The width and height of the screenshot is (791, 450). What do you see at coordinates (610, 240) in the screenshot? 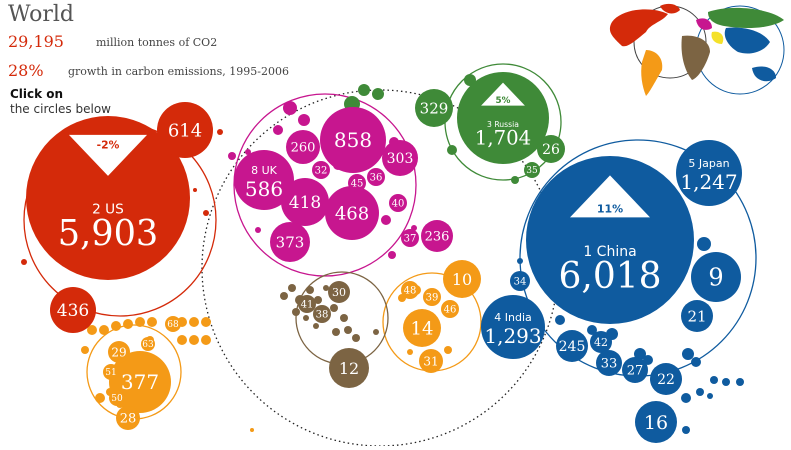
I see `country-bubble-china` at bounding box center [610, 240].